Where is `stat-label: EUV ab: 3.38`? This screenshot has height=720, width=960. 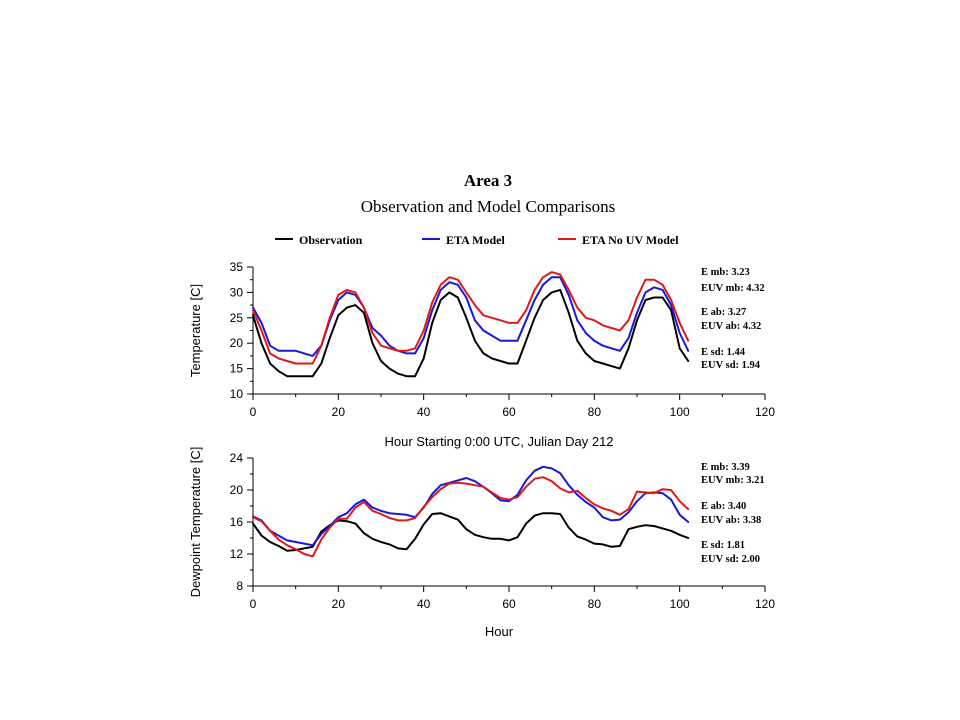 stat-label: EUV ab: 3.38 is located at coordinates (731, 520).